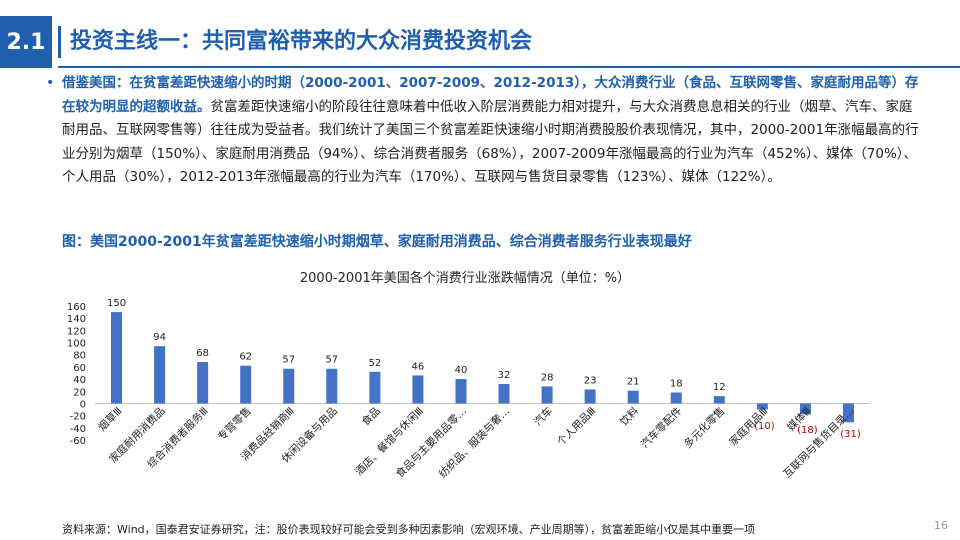  I want to click on bar-value-label: 52, so click(374, 363).